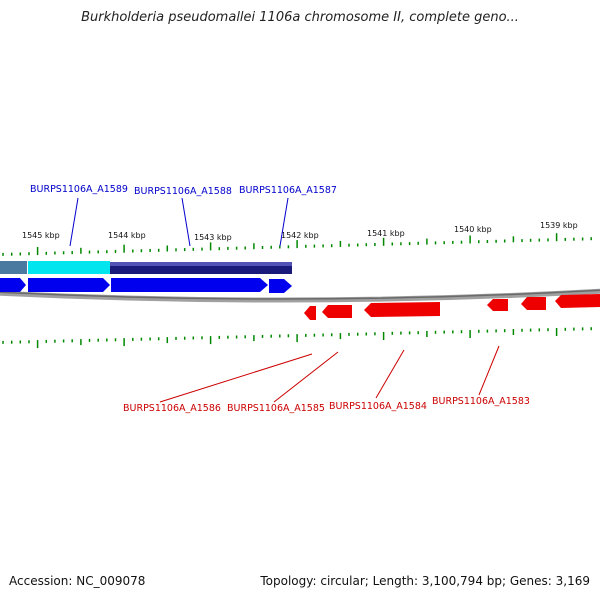  What do you see at coordinates (276, 408) in the screenshot?
I see `gene-label-reverse: BURPS1106A_A1585` at bounding box center [276, 408].